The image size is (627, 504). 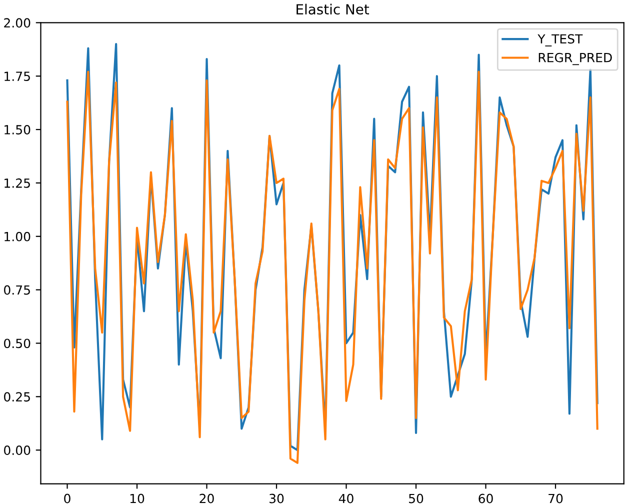 I want to click on y-tick-label: 1.50, so click(x=17, y=129).